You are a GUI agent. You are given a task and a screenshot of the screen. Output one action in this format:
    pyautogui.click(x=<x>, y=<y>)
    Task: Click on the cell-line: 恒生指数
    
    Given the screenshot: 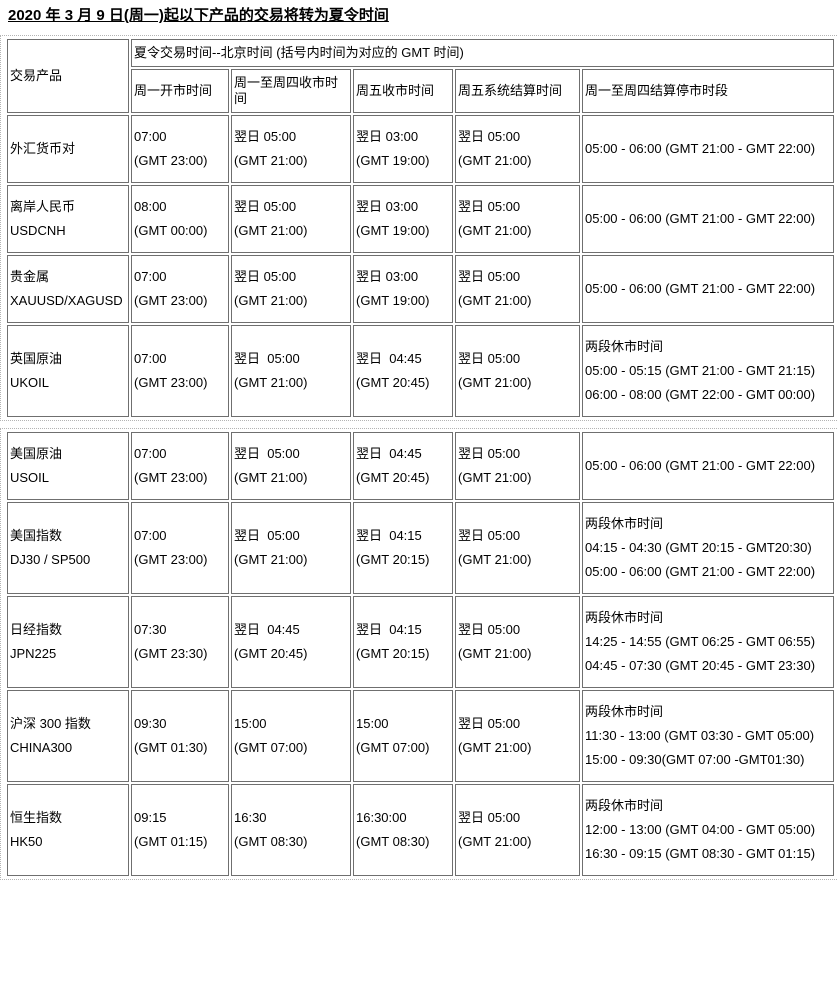 What is the action you would take?
    pyautogui.click(x=36, y=817)
    